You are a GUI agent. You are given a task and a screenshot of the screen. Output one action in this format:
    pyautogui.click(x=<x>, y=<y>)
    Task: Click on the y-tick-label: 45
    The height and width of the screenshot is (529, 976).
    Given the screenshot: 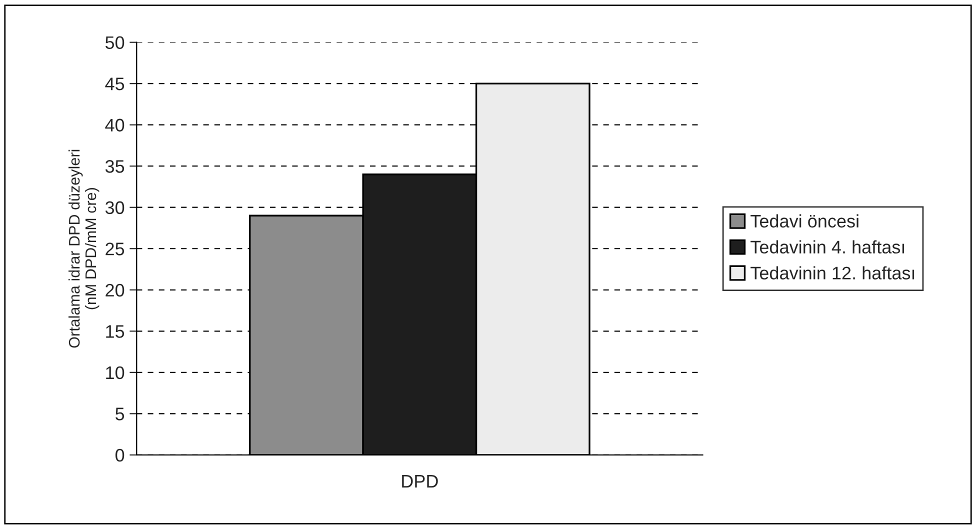 What is the action you would take?
    pyautogui.click(x=114, y=84)
    